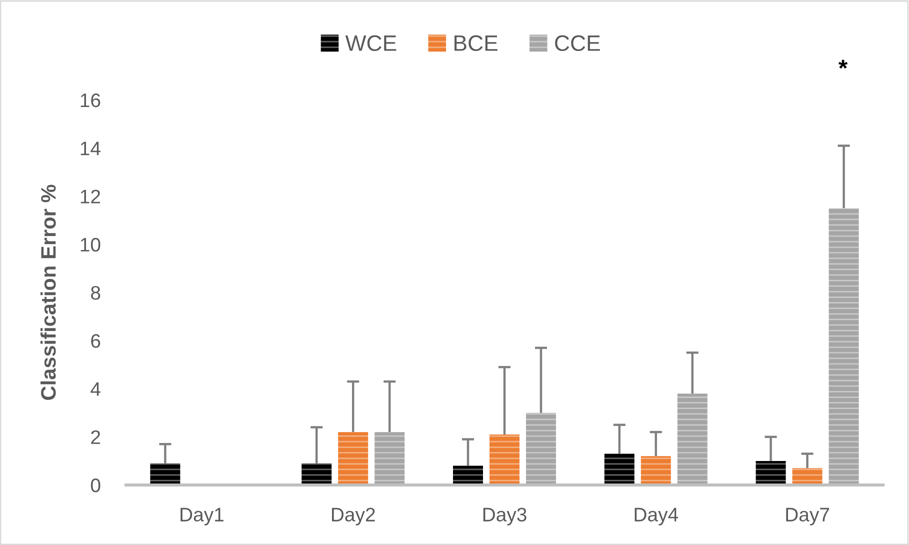 This screenshot has width=909, height=545. I want to click on y-tick-label: 10, so click(90, 245).